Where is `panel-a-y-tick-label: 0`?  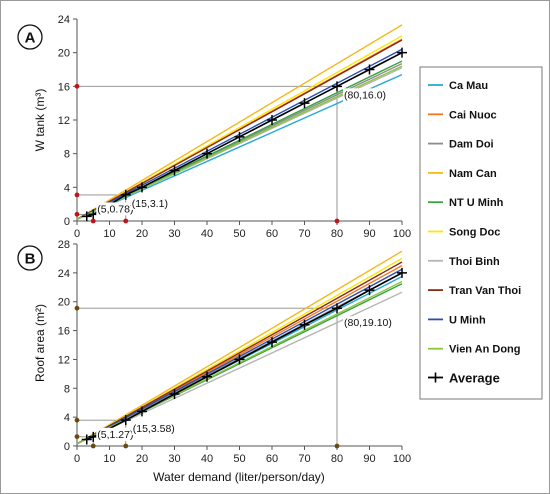 panel-a-y-tick-label: 0 is located at coordinates (67, 222).